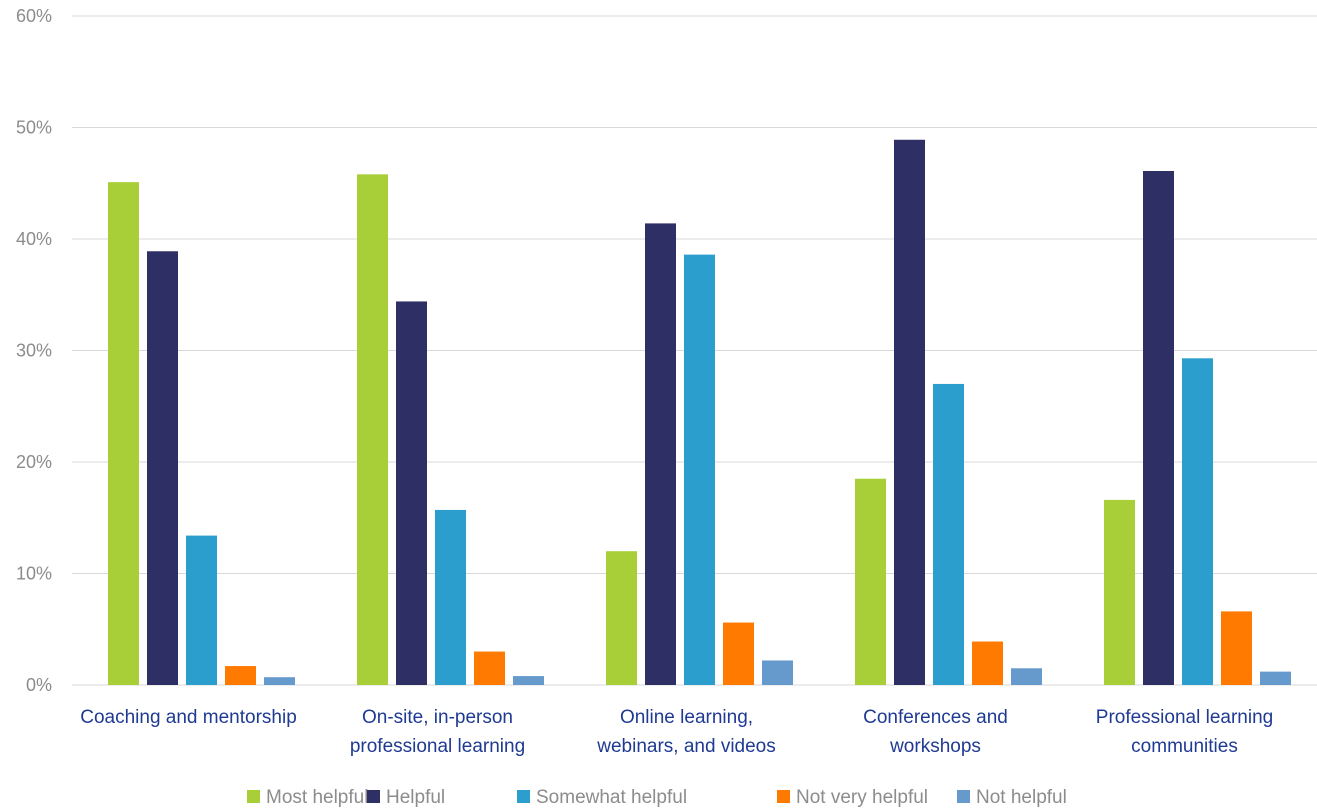  I want to click on x-category-label: Online learning,, so click(686, 717).